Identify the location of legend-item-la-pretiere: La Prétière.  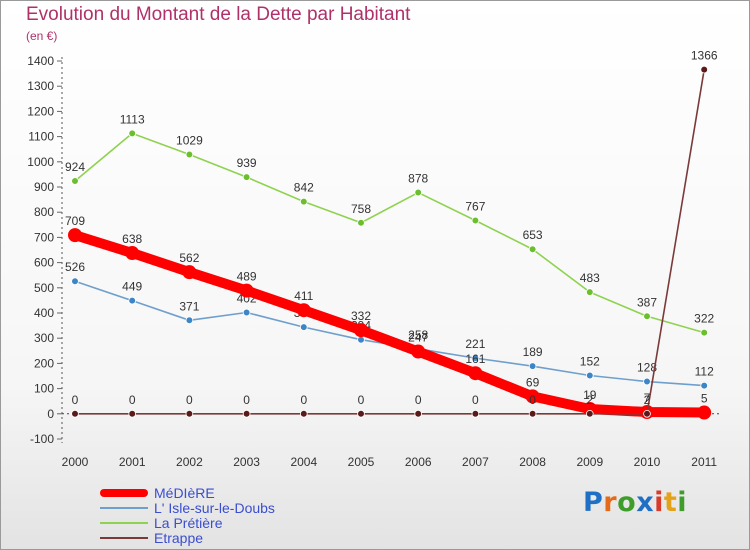
(220, 523).